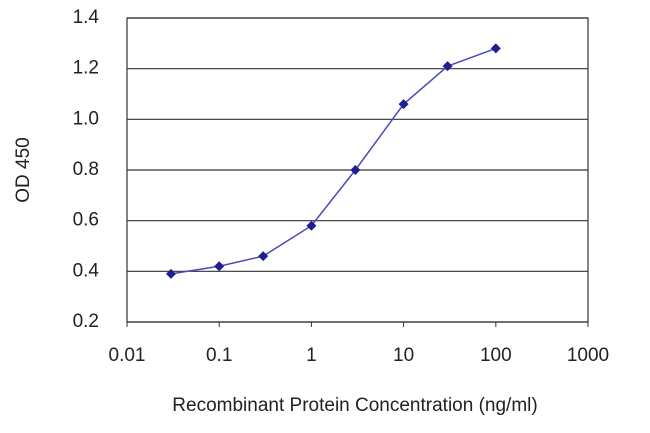 The width and height of the screenshot is (650, 433). What do you see at coordinates (403, 355) in the screenshot?
I see `x-tick-label: 10` at bounding box center [403, 355].